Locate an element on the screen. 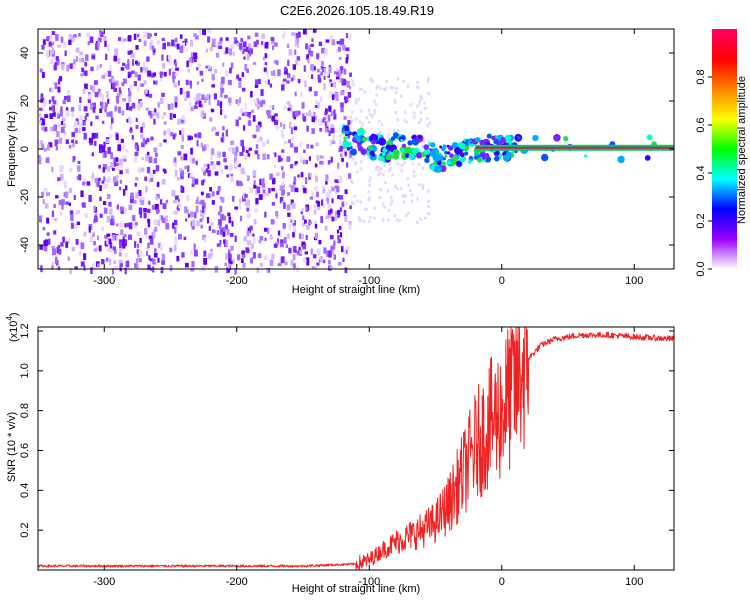 The height and width of the screenshot is (600, 750). x-tick-label: 0 is located at coordinates (502, 281).